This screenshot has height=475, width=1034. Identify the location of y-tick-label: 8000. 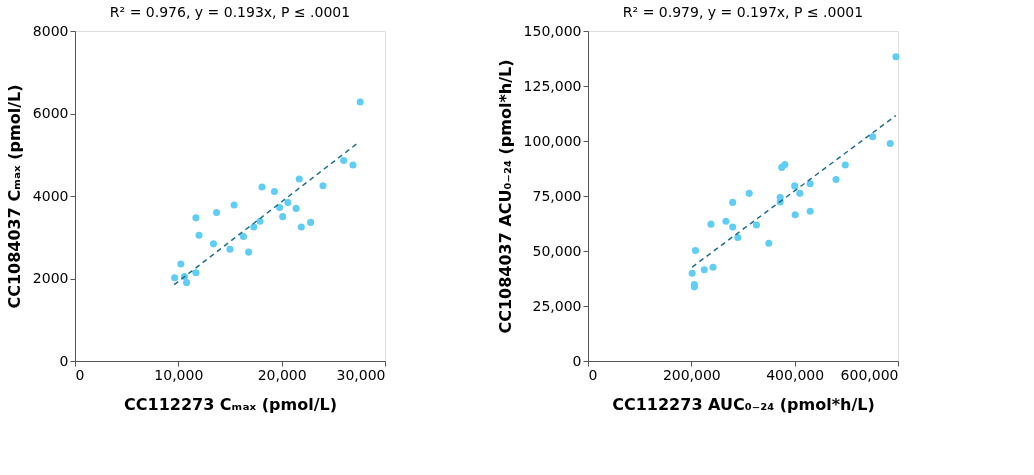
(50, 30).